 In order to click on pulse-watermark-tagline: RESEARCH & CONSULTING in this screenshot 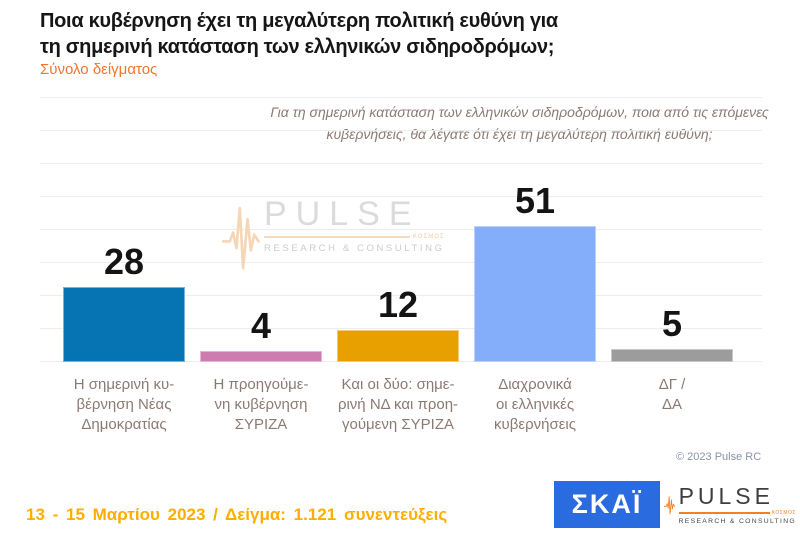, I will do `click(354, 248)`.